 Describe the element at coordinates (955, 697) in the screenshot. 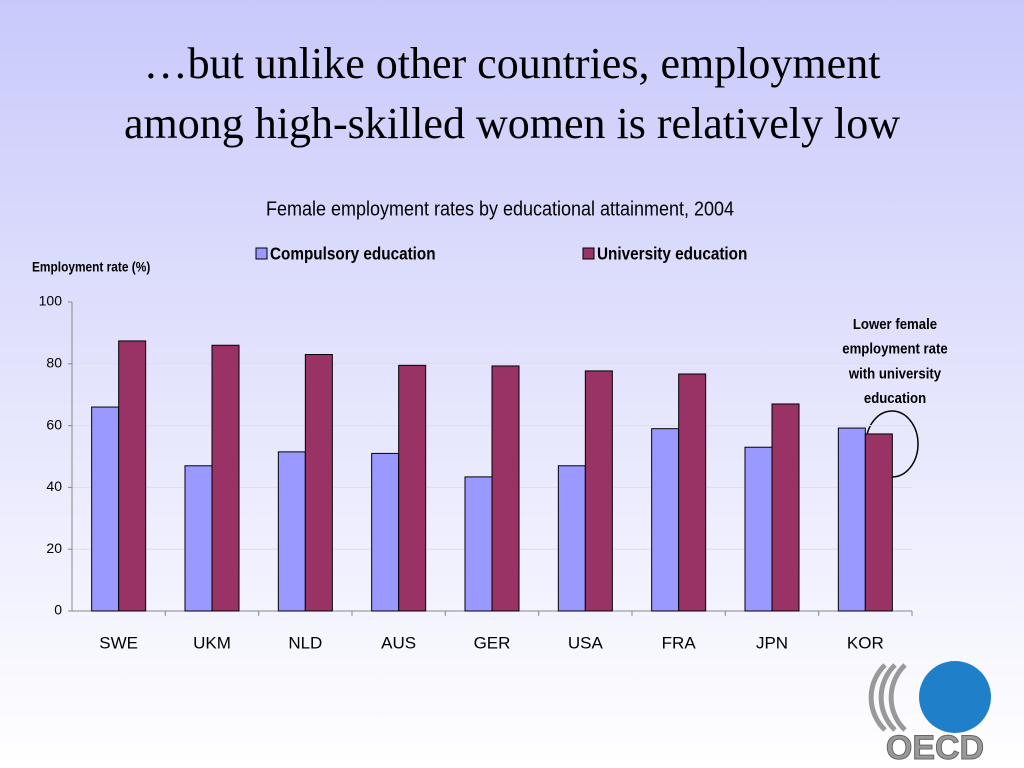

I see `logo-circle` at that location.